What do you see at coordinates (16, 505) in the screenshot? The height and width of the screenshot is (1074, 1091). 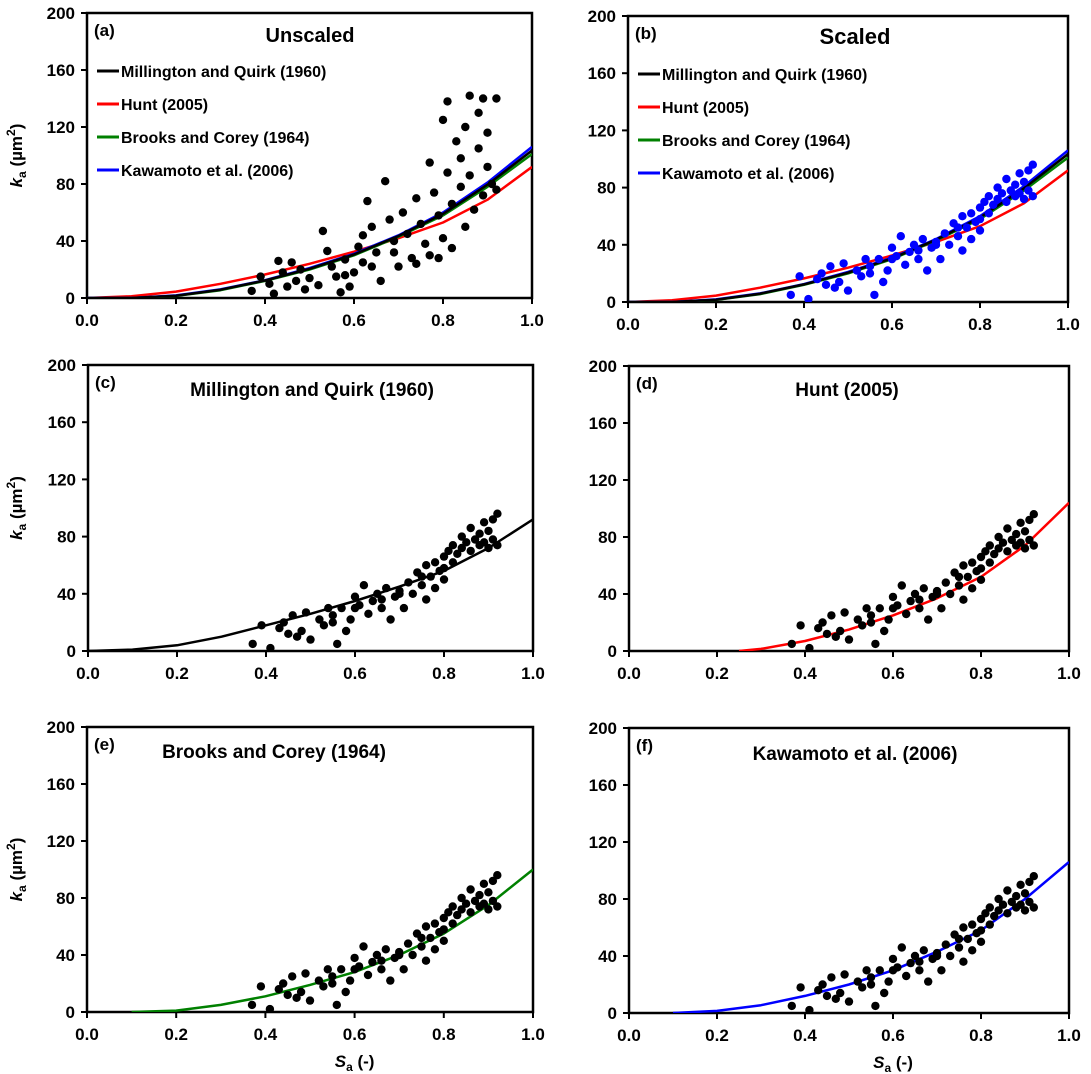 I see `y-axis-label-unit: (µm` at bounding box center [16, 505].